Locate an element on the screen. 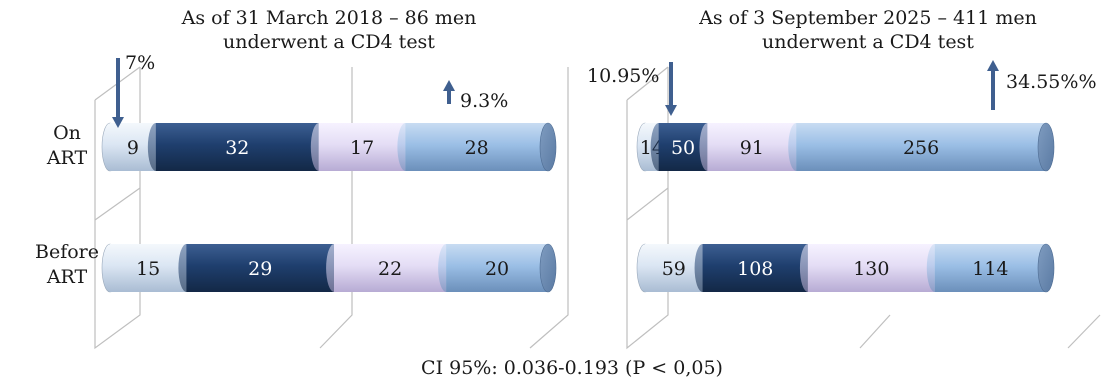 This screenshot has height=380, width=1110. data-label: 20 is located at coordinates (497, 269).